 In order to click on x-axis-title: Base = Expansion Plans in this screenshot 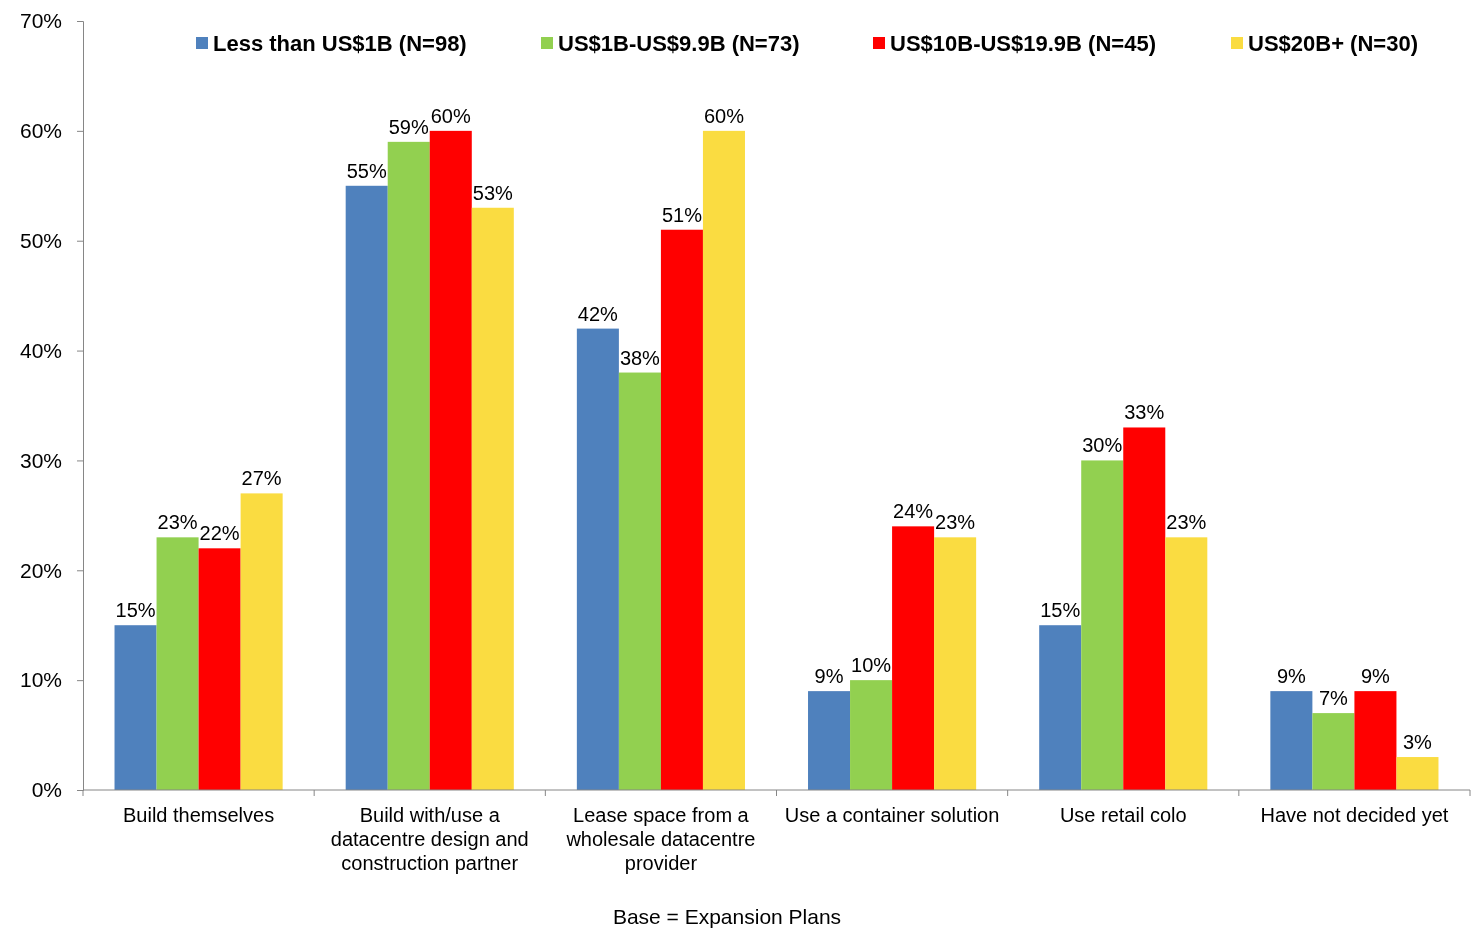, I will do `click(727, 916)`.